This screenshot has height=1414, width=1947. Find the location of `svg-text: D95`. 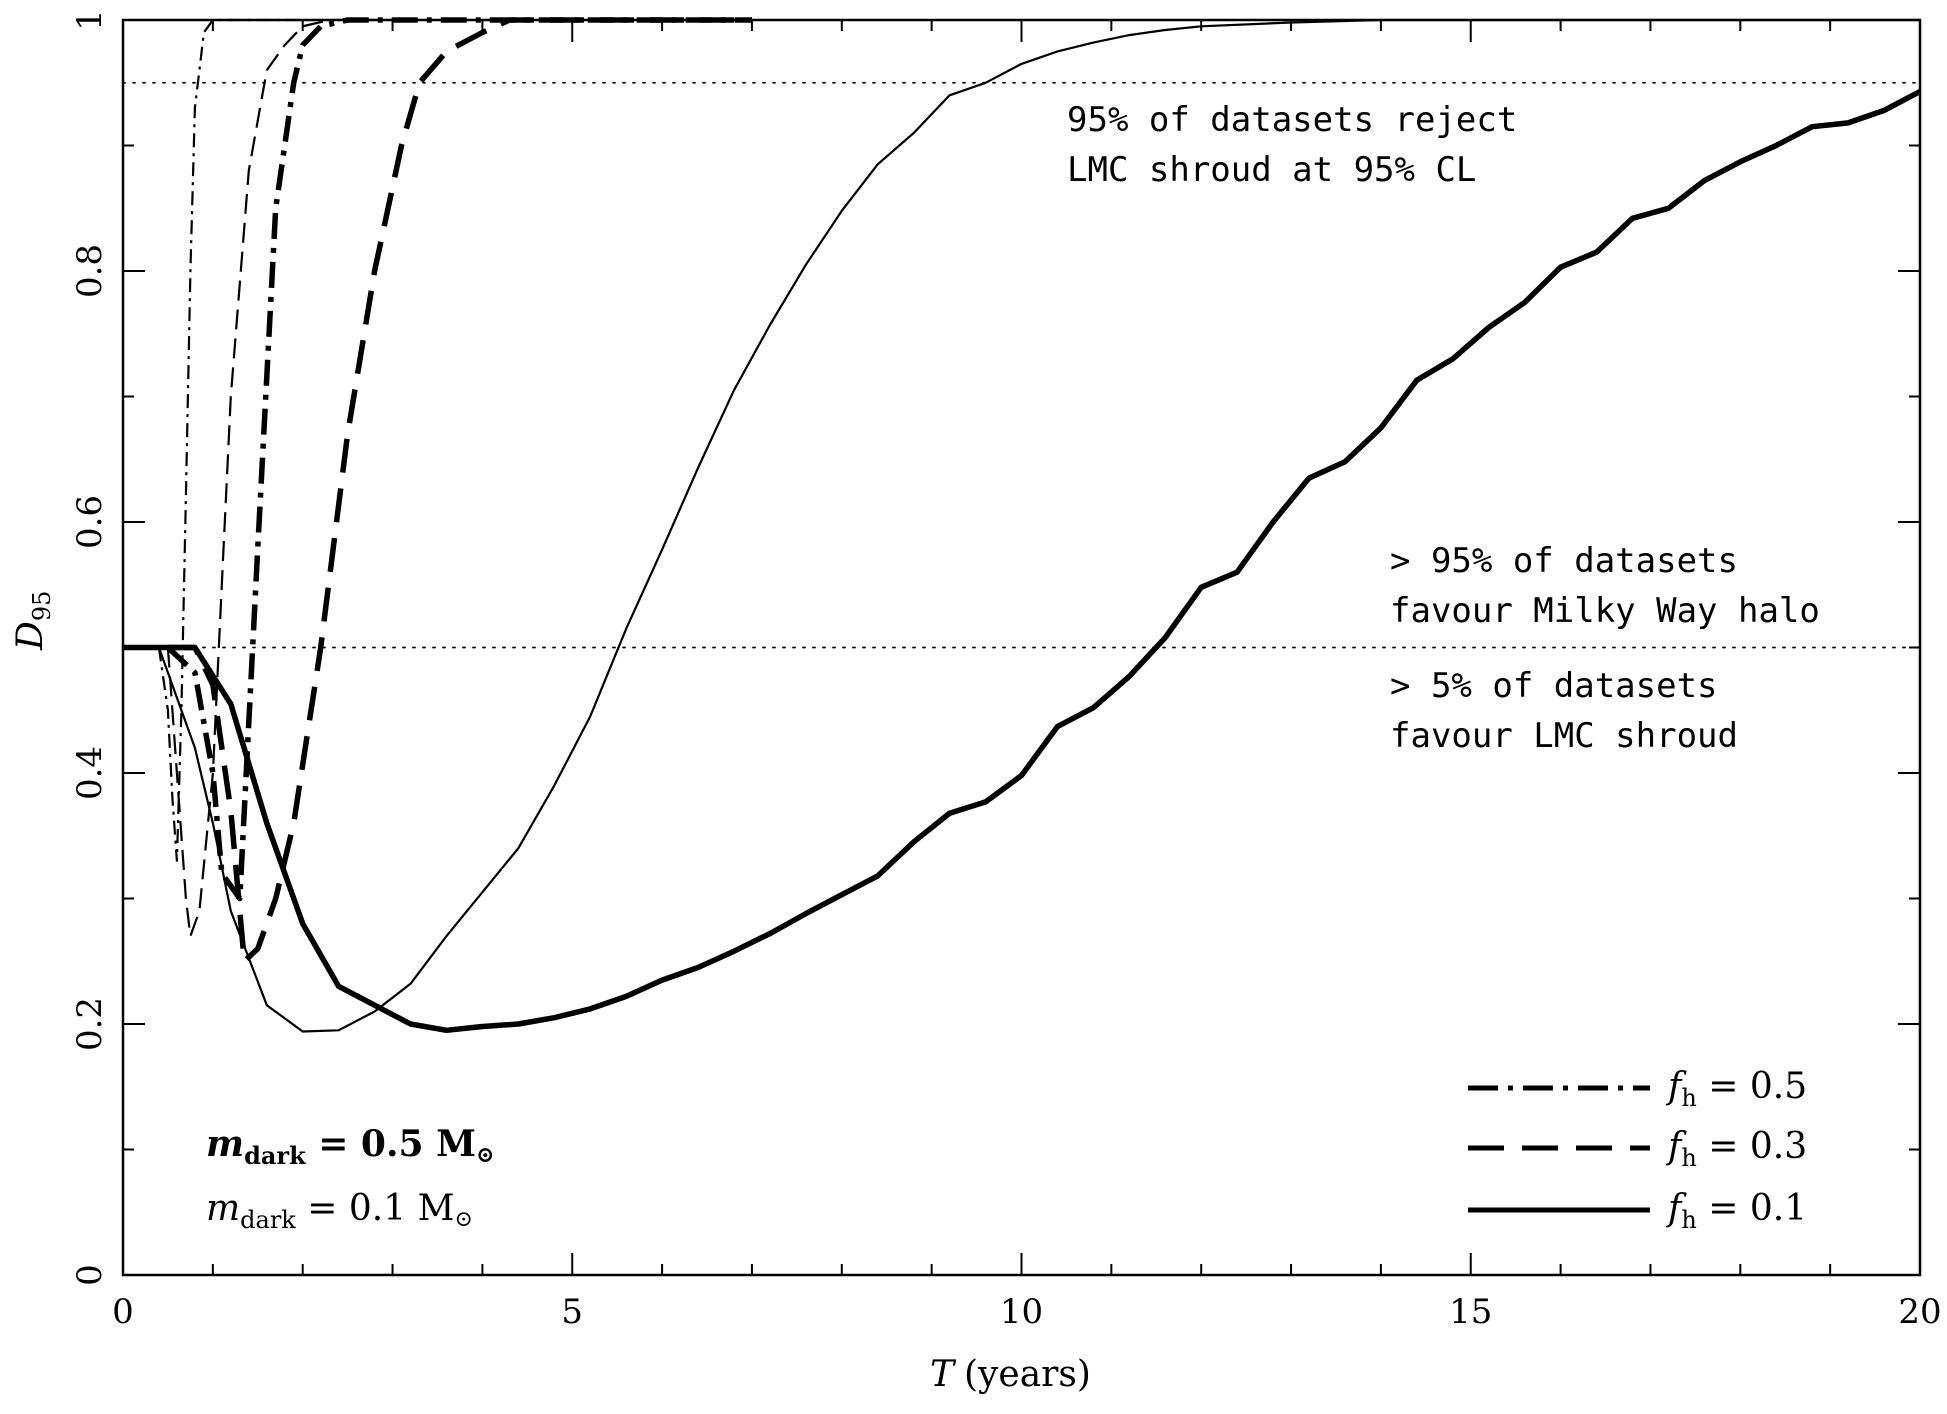

svg-text: D95 is located at coordinates (33, 621).